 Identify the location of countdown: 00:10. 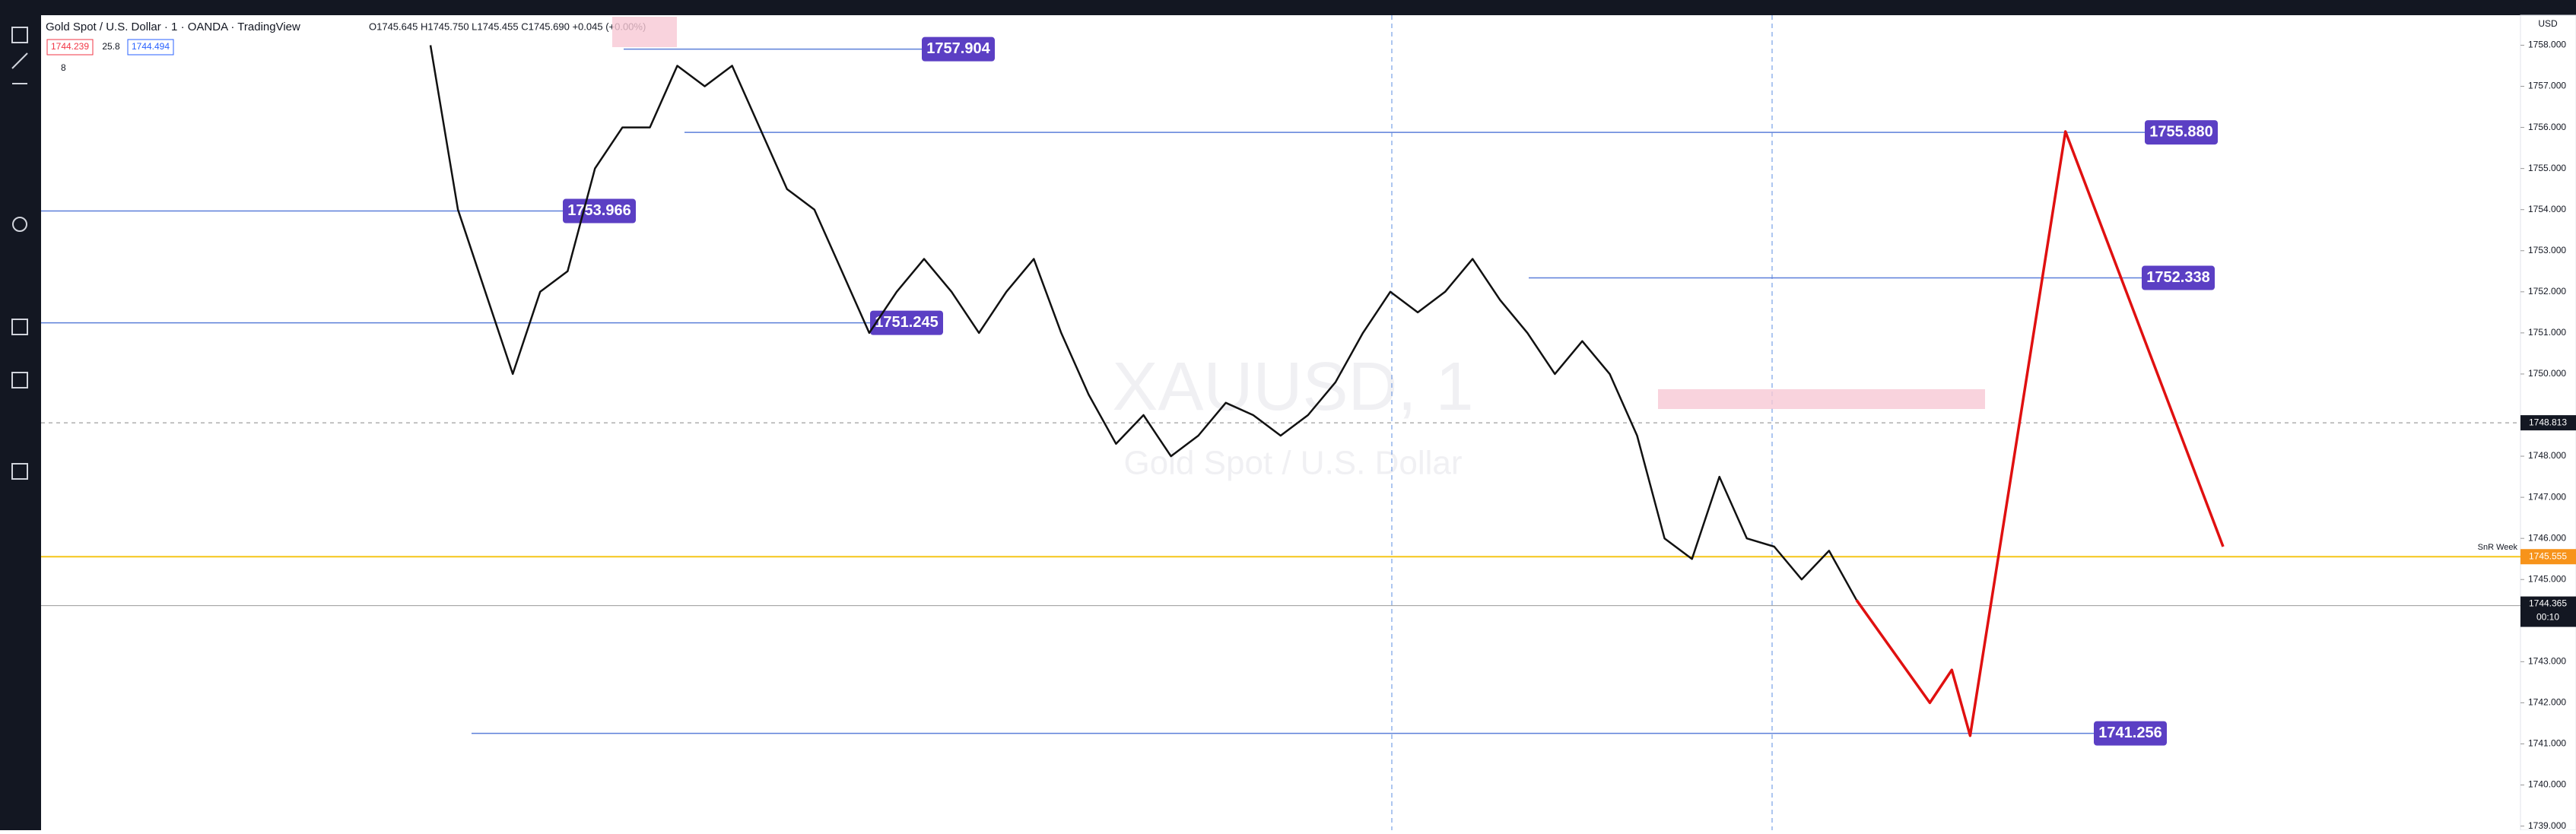
(2547, 617).